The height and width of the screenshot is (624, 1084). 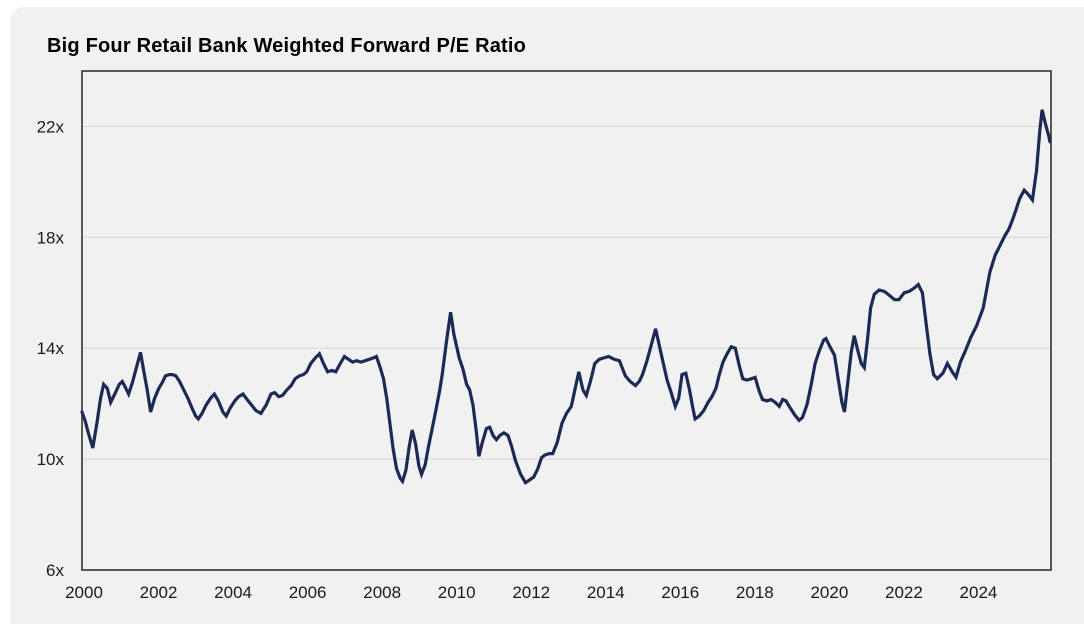 I want to click on x-tick-label: 2012, so click(x=531, y=592).